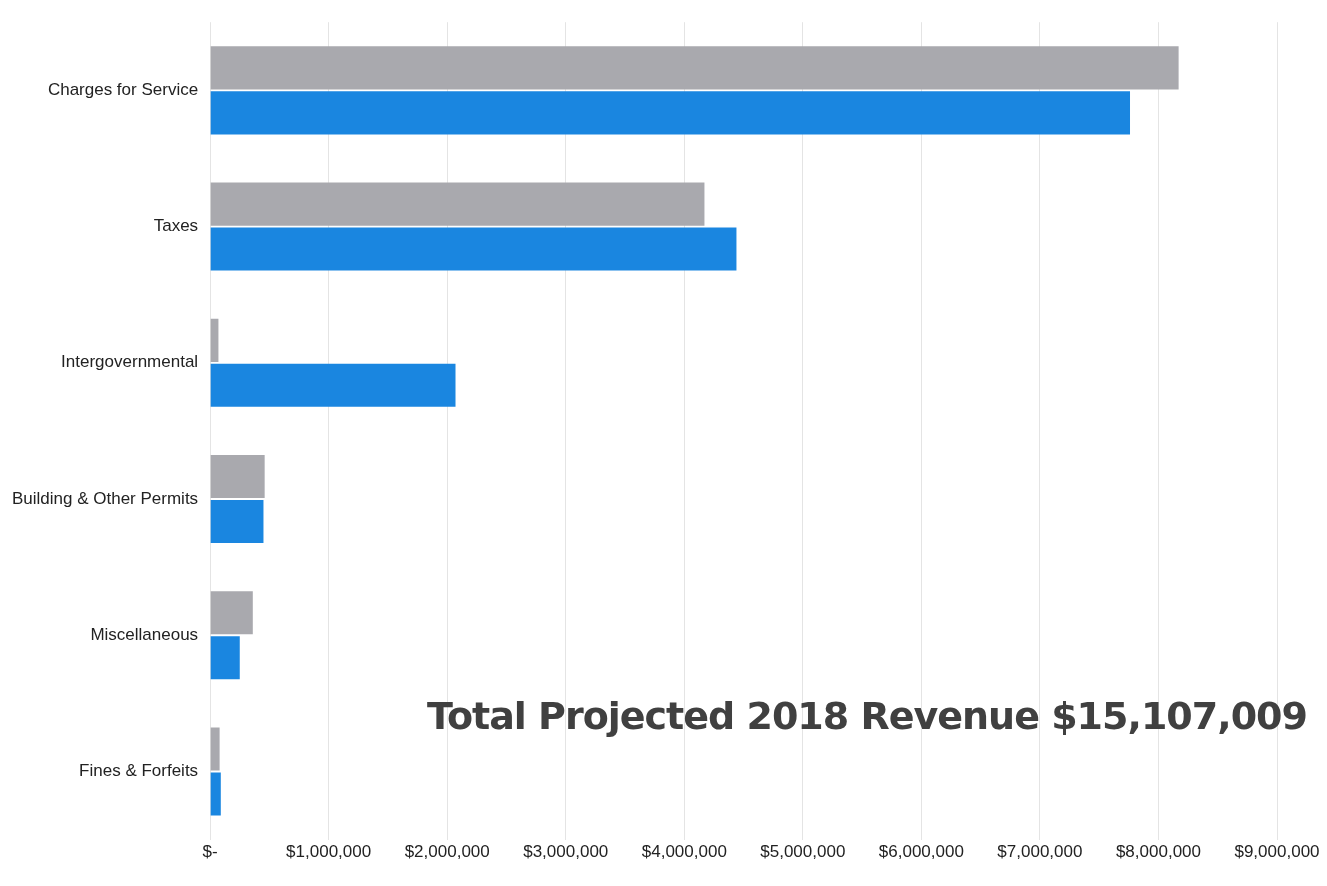 The width and height of the screenshot is (1327, 886). Describe the element at coordinates (684, 852) in the screenshot. I see `x-tick-label: $4,000,000` at that location.